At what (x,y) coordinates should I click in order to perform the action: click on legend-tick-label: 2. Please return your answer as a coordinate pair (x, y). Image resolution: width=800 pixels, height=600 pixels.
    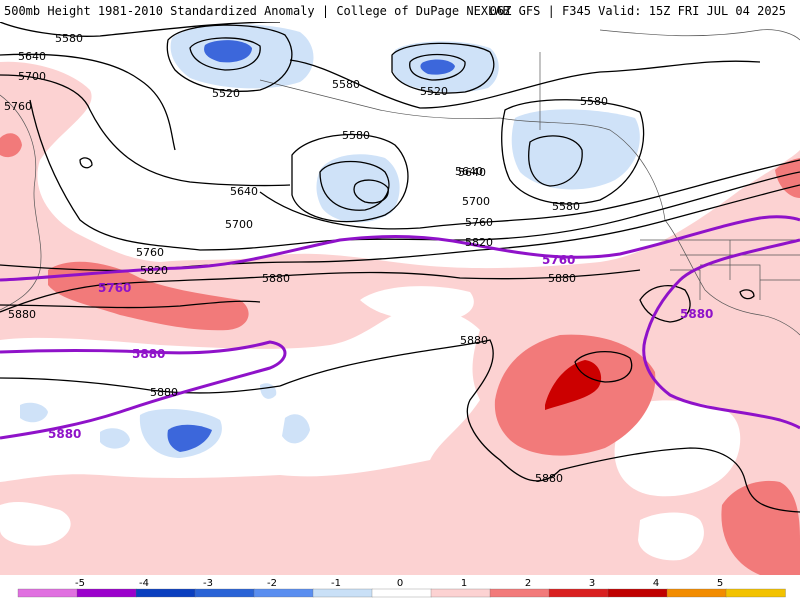
    Looking at the image, I should click on (528, 583).